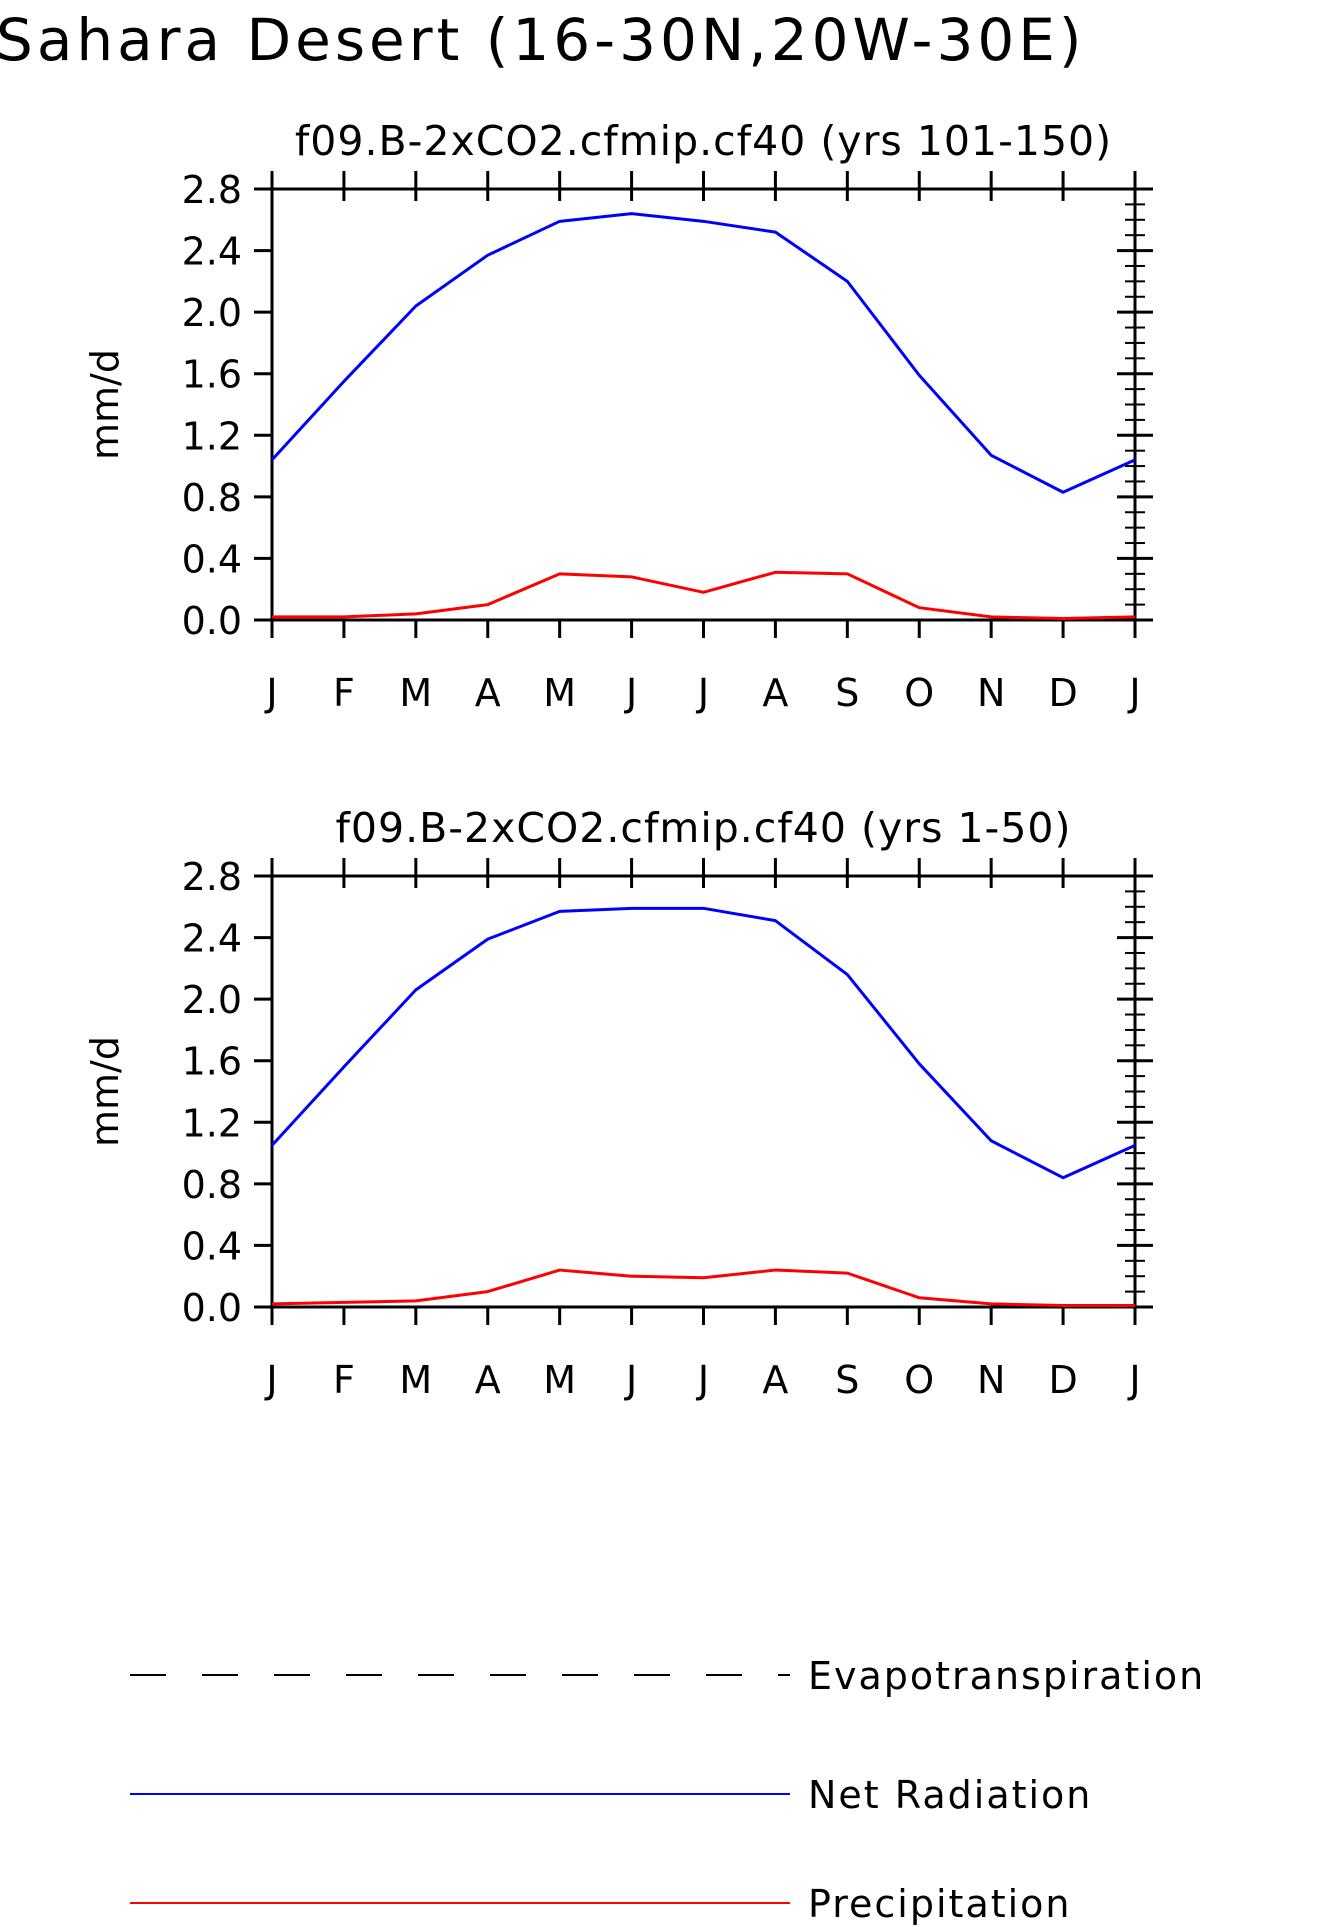  I want to click on legend-label-net-radiation: Net Radiation, so click(950, 1795).